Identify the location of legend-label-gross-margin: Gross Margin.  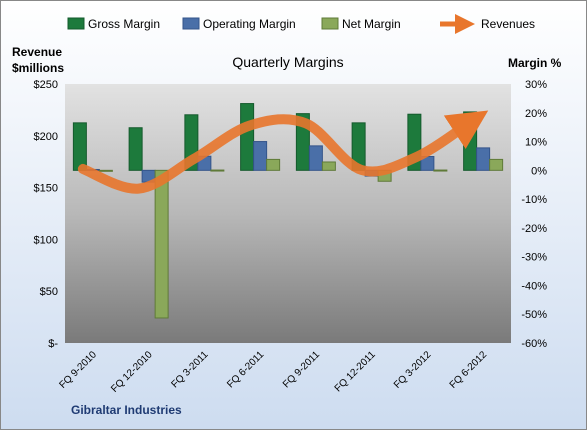
(124, 24).